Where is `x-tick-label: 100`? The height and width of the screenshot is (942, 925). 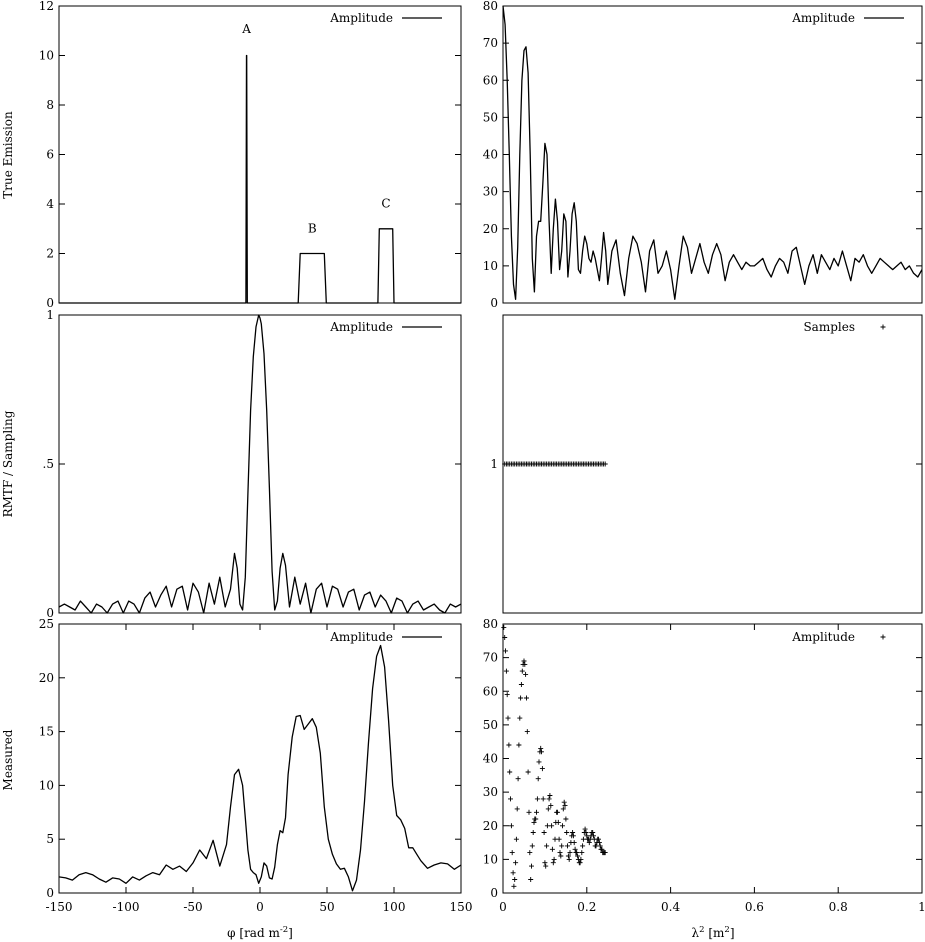
x-tick-label: 100 is located at coordinates (394, 907).